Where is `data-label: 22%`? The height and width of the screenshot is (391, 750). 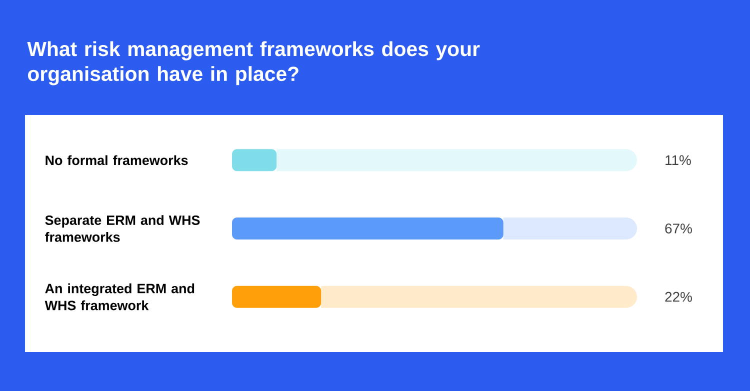 data-label: 22% is located at coordinates (678, 297).